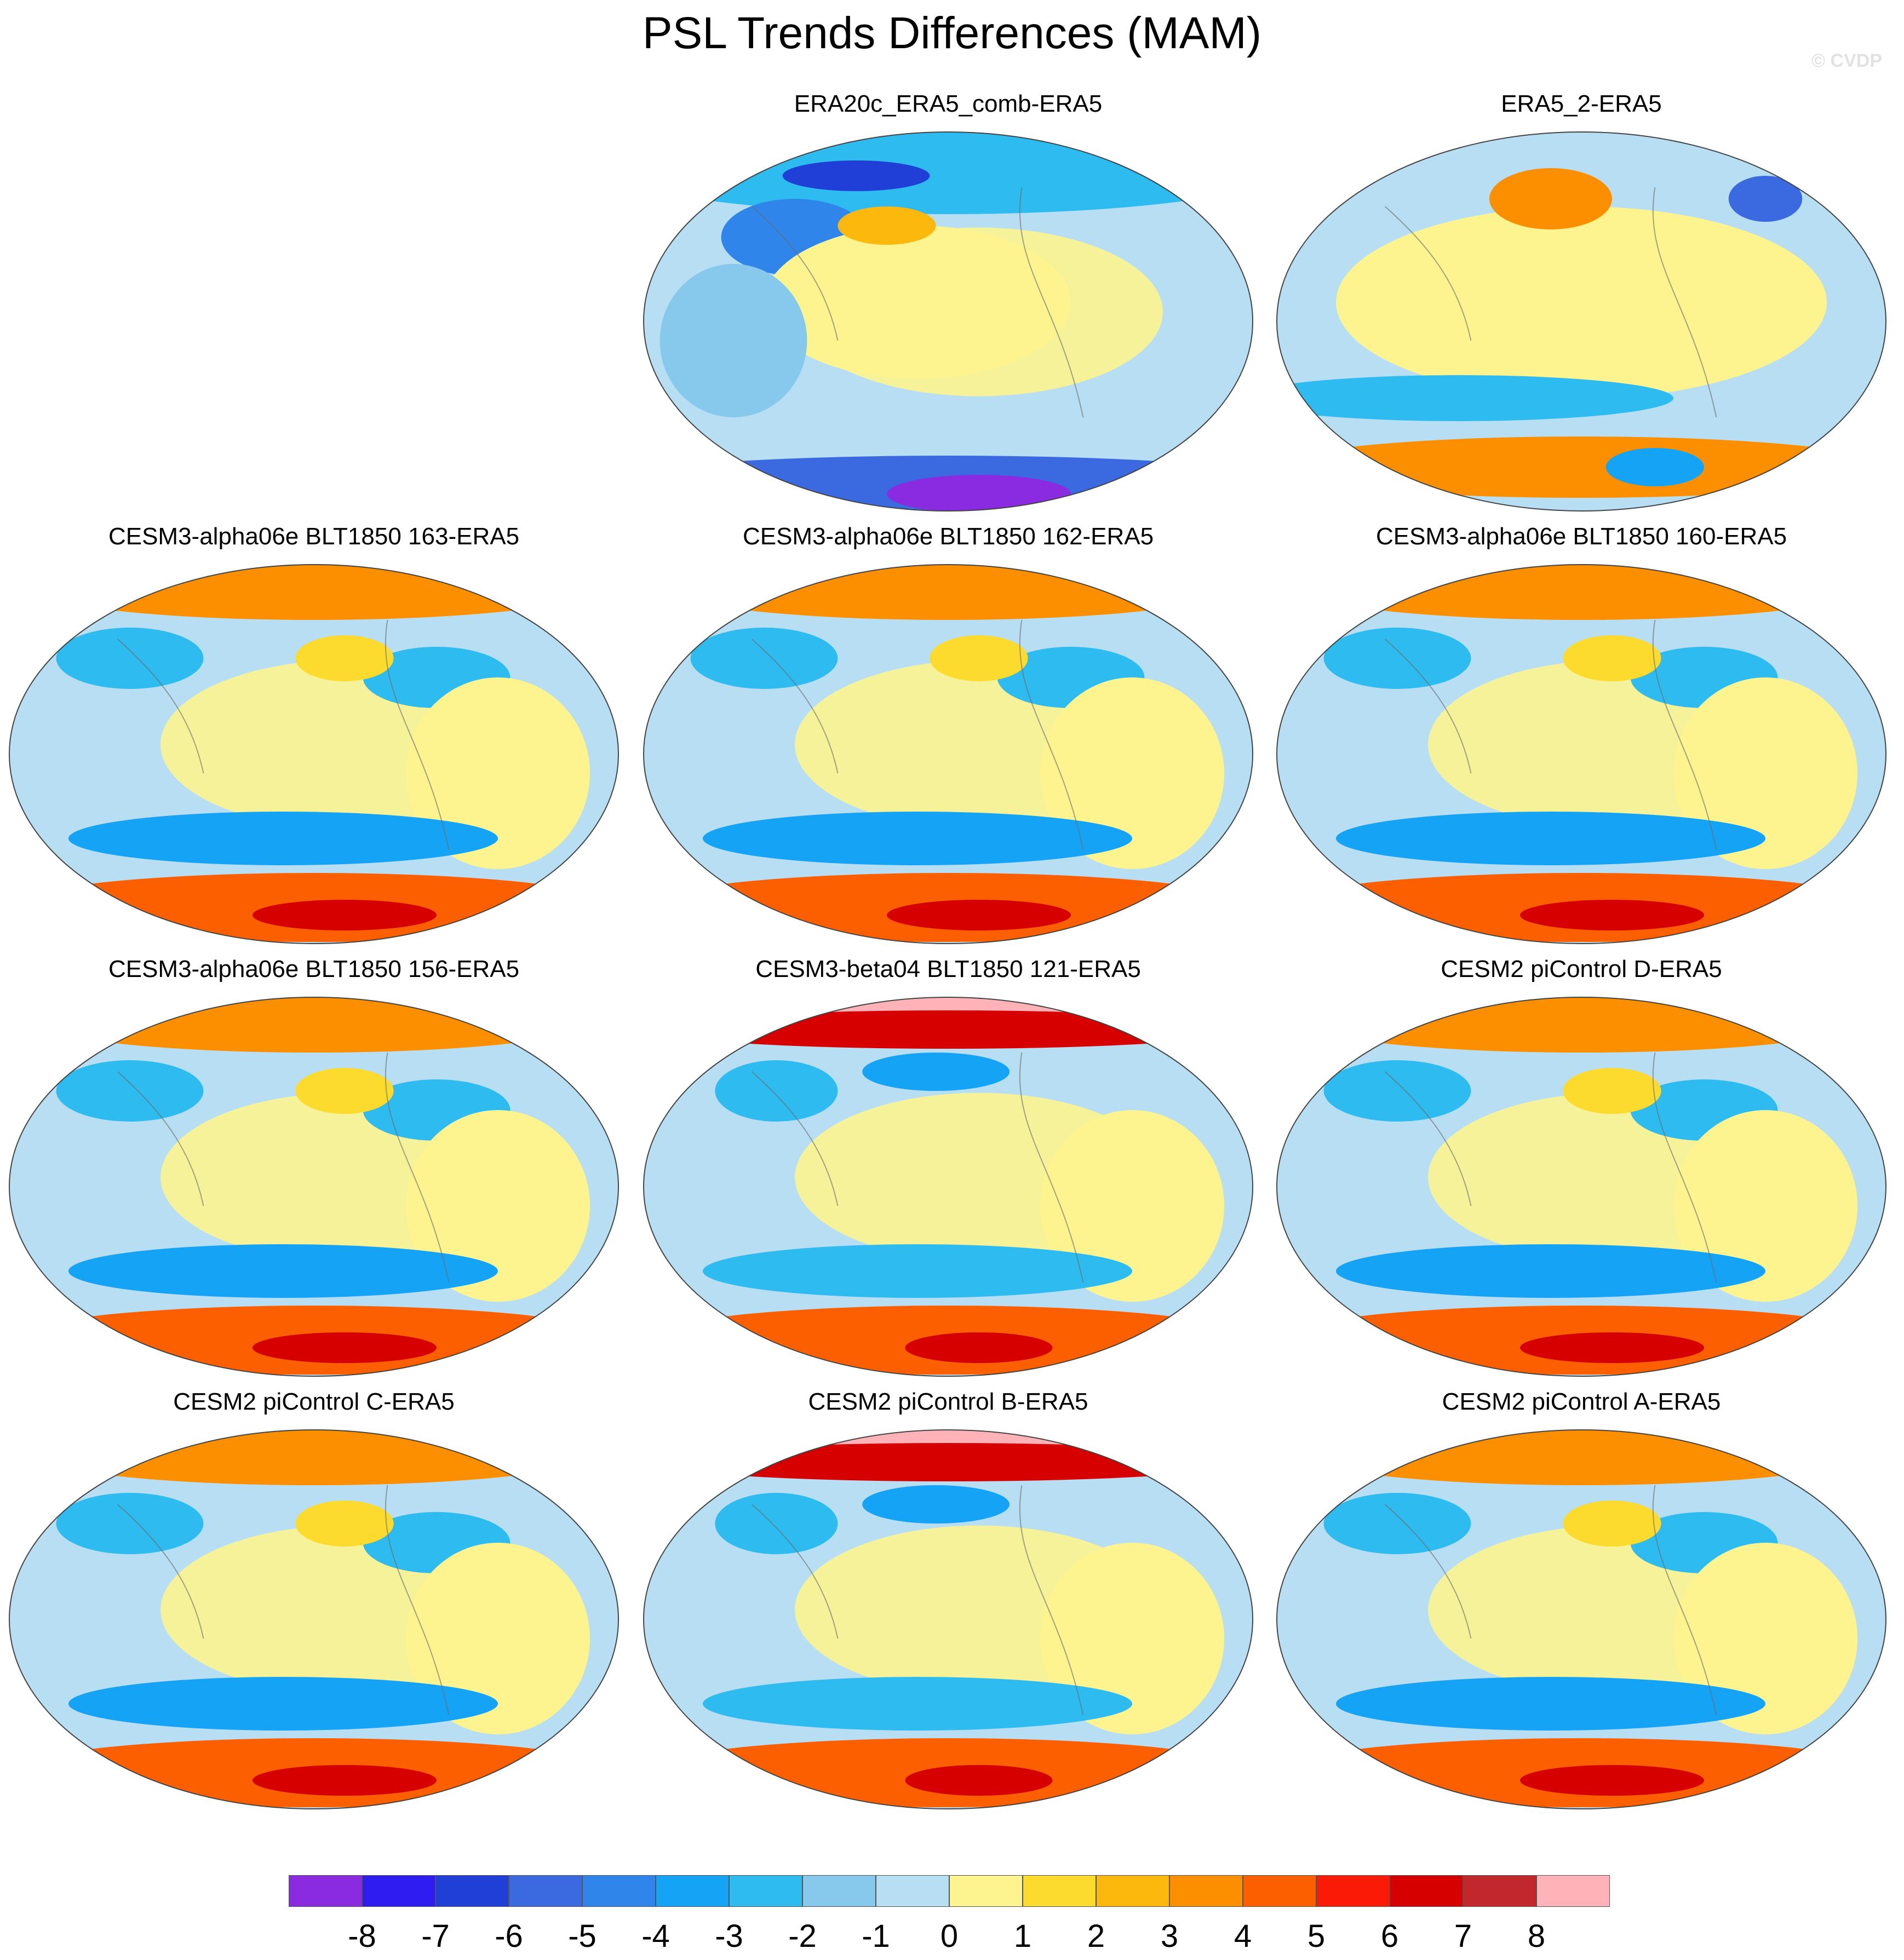 The width and height of the screenshot is (1904, 1960). I want to click on map-panel: CESM2 piControl D-ERA5, so click(1581, 1172).